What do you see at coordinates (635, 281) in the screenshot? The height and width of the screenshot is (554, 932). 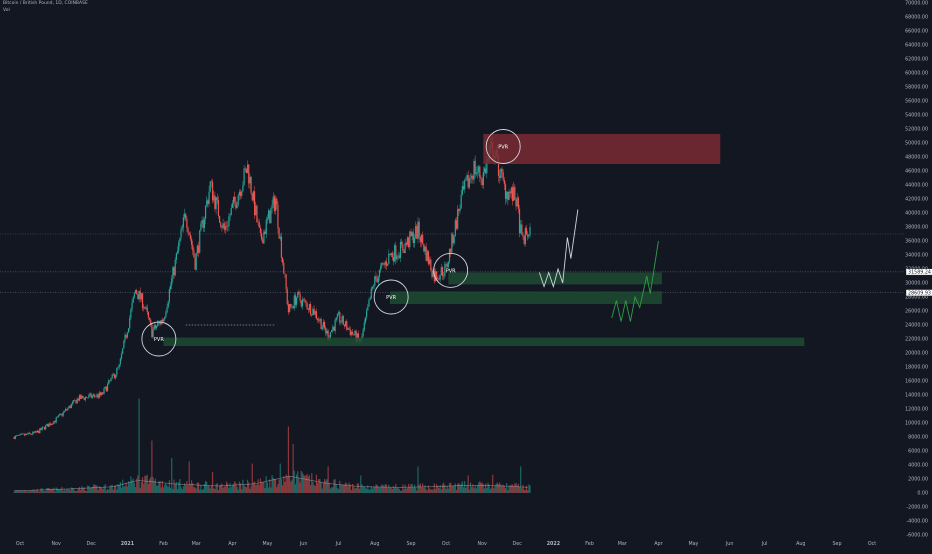 I see `green-projection` at bounding box center [635, 281].